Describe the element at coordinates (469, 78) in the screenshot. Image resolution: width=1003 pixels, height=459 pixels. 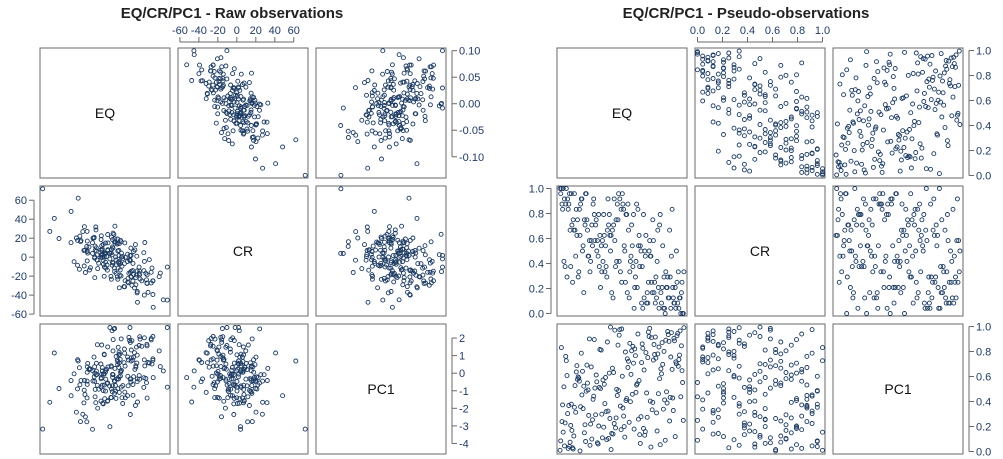
I see `tick-label: 0.05` at that location.